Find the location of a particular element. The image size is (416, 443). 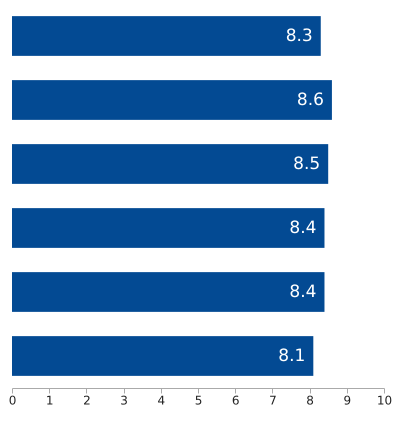

data-label: 8.3 is located at coordinates (299, 36).